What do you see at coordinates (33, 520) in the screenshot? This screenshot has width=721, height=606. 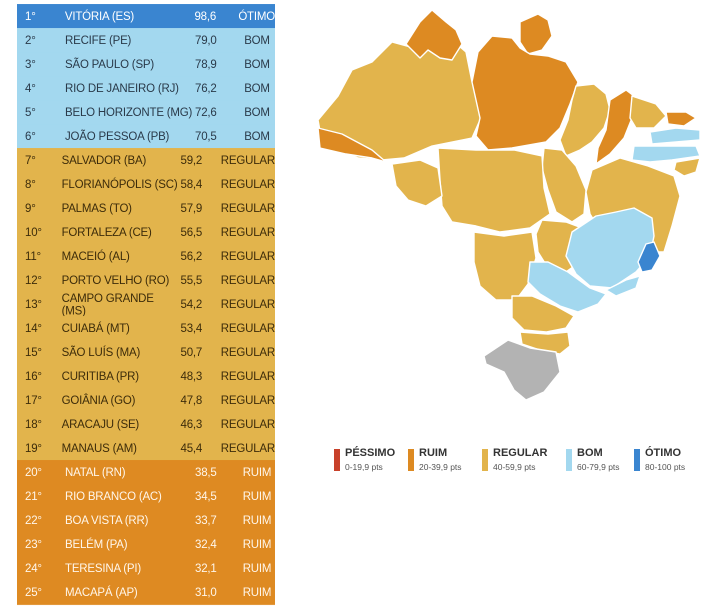 I see `rank-cell: 22°` at bounding box center [33, 520].